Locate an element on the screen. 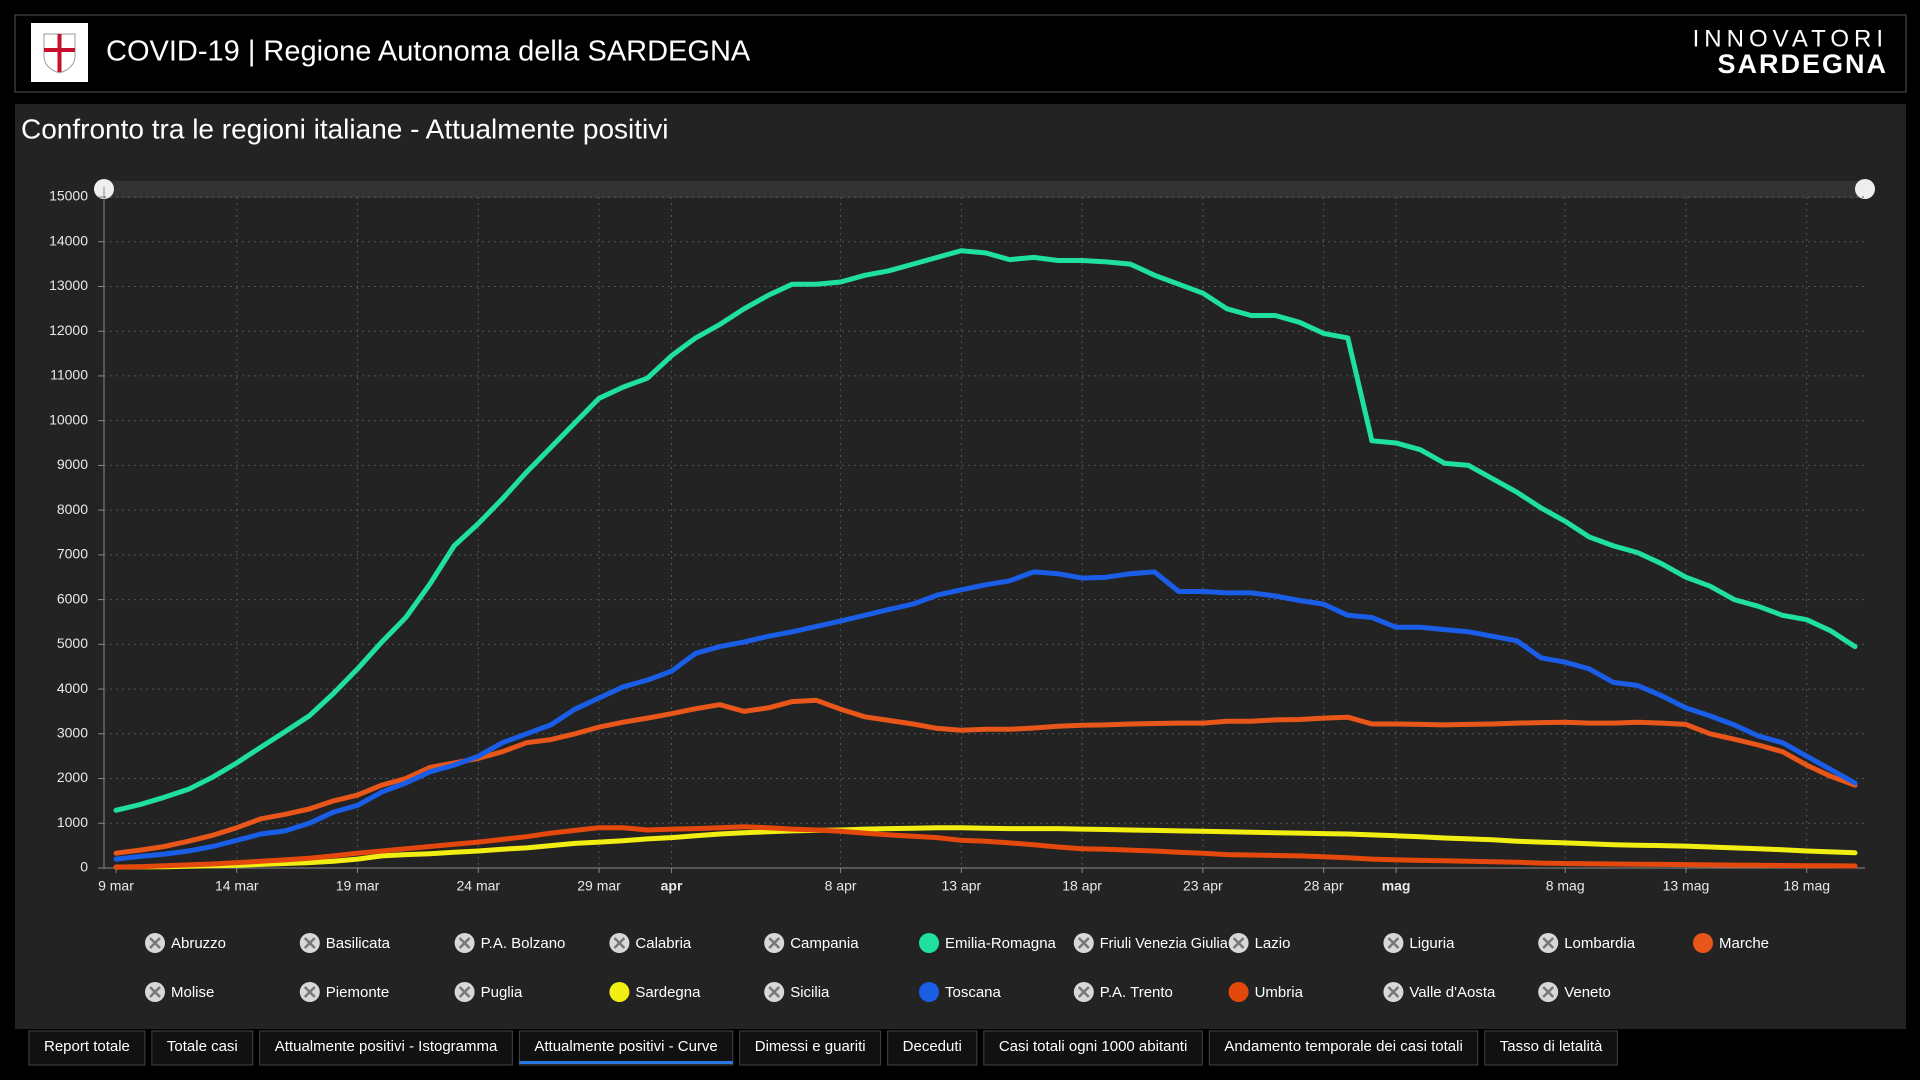  legend-label: Abruzzo is located at coordinates (198, 943).